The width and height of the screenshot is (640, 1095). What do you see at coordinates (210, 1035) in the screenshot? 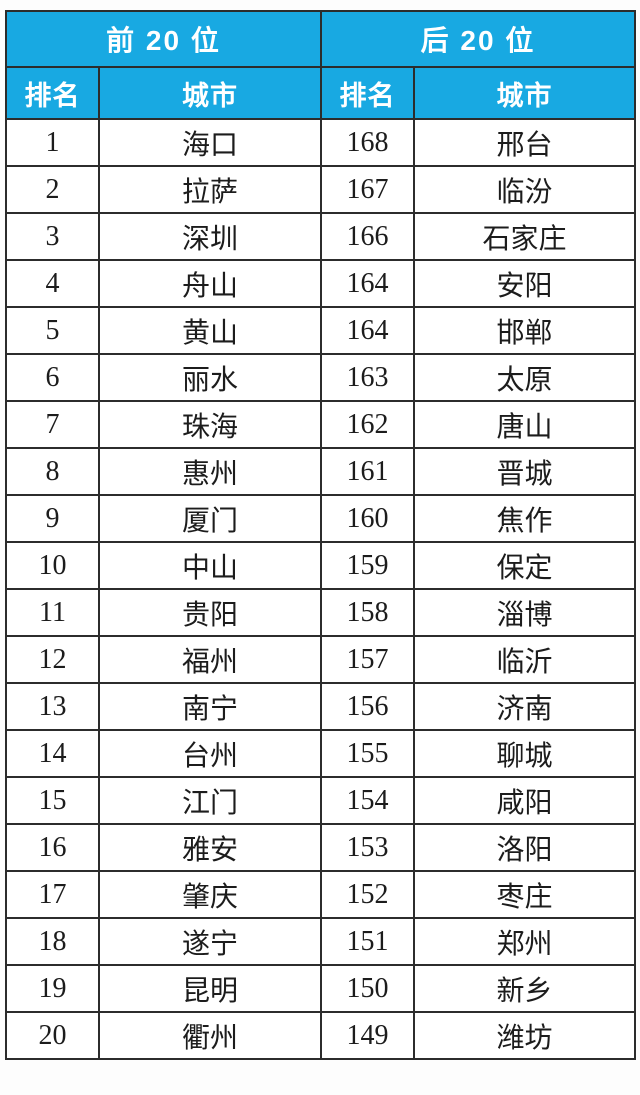
I see `top-city-cell: 衢州` at bounding box center [210, 1035].